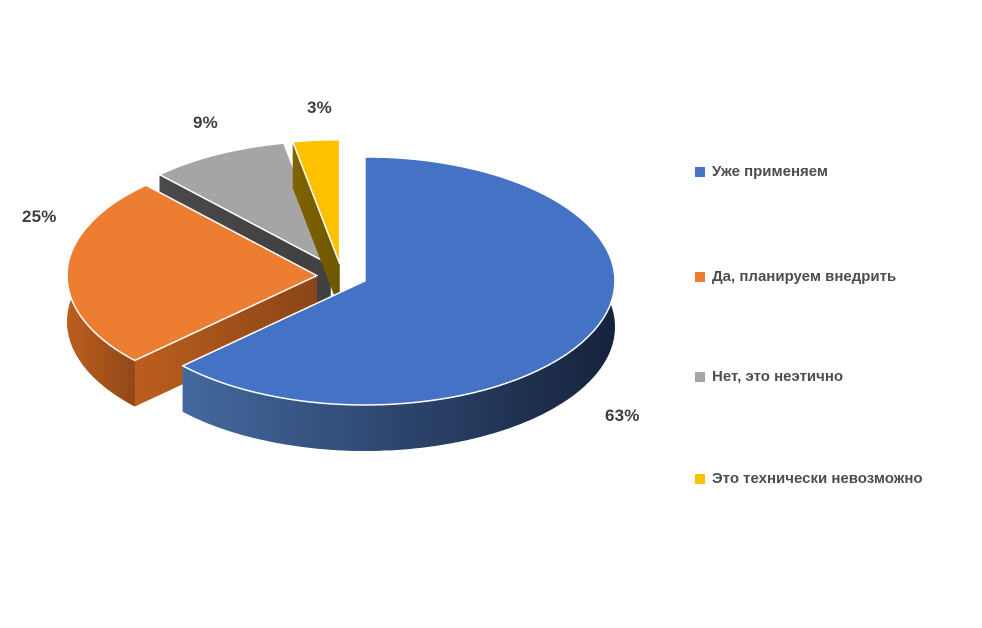  Describe the element at coordinates (778, 376) in the screenshot. I see `legend-label: Нет, это неэтично` at that location.